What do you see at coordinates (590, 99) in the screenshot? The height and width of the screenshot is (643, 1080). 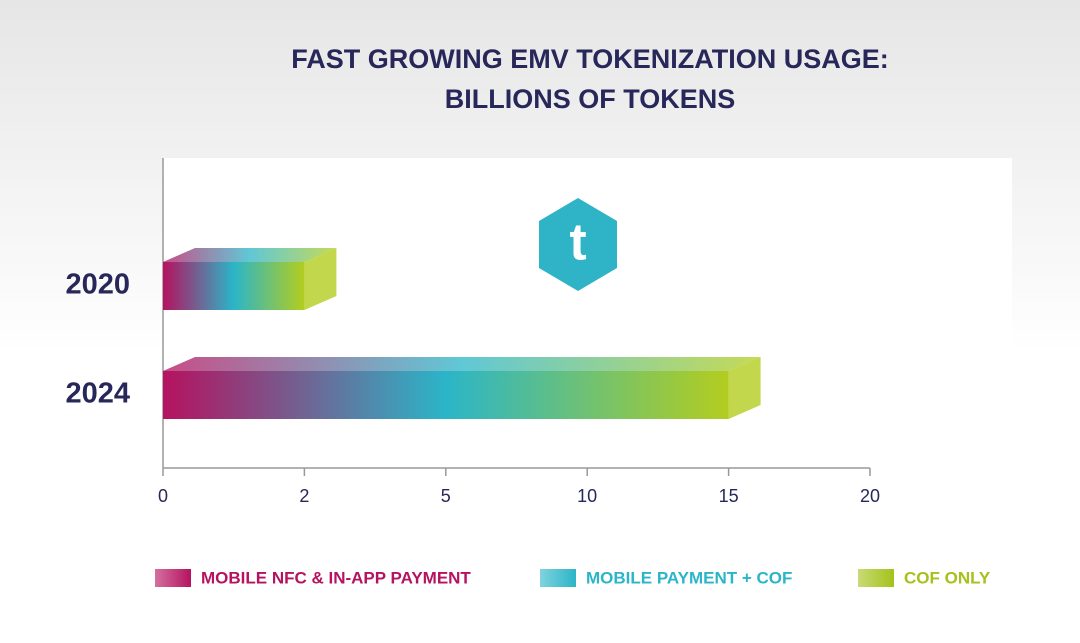 I see `chart-title: BILLIONS OF TOKENS` at bounding box center [590, 99].